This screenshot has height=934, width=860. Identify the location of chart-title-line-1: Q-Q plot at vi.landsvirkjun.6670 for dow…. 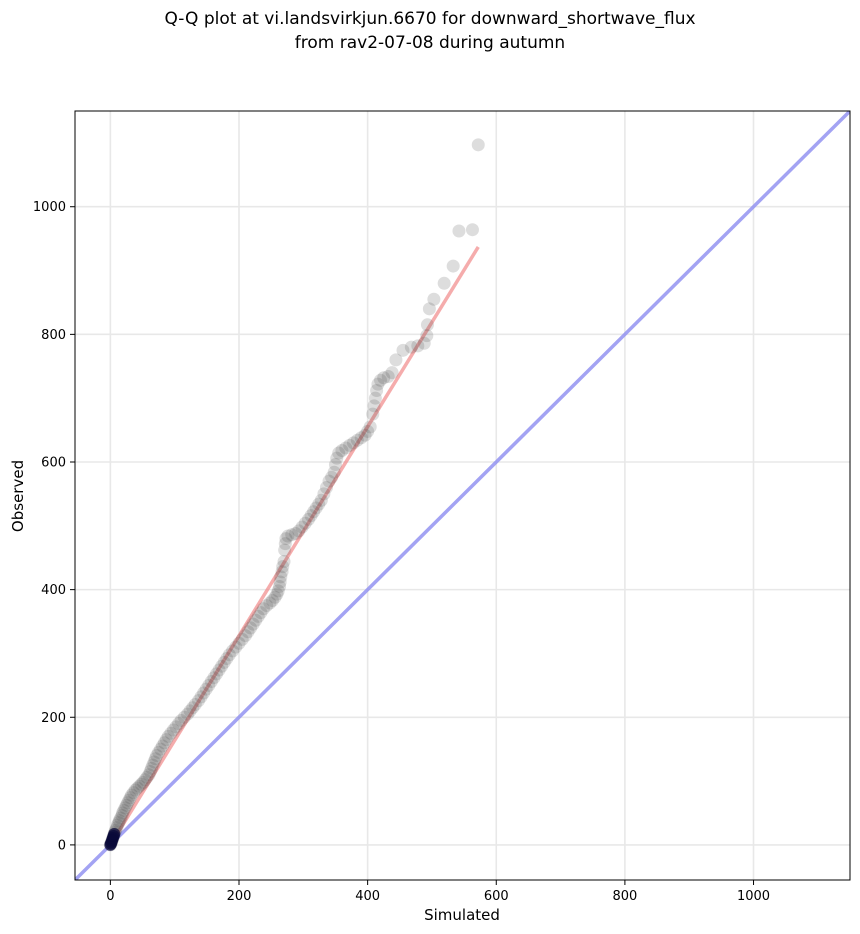
(430, 19).